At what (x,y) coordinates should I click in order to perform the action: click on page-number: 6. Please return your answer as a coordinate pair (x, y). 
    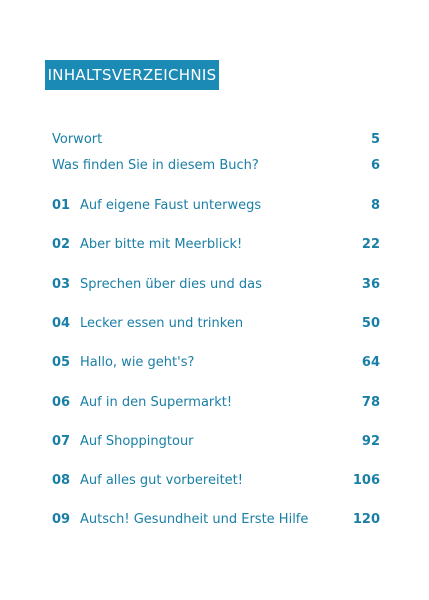
    Looking at the image, I should click on (375, 165).